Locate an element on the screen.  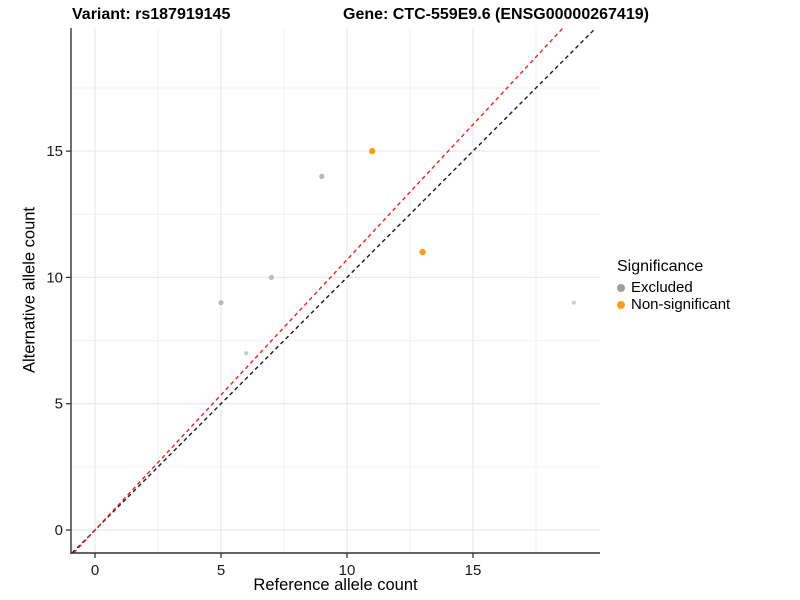
chart-title-variant: Variant: rs187919145 is located at coordinates (151, 14).